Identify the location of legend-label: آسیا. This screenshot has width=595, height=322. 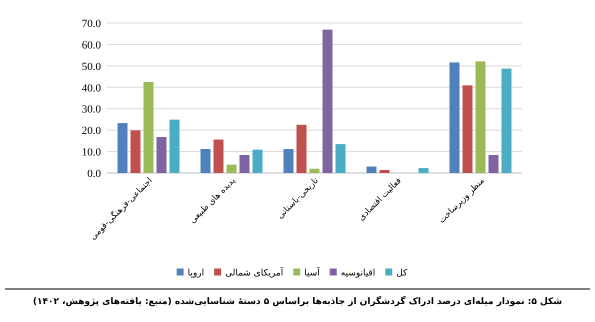
(312, 272).